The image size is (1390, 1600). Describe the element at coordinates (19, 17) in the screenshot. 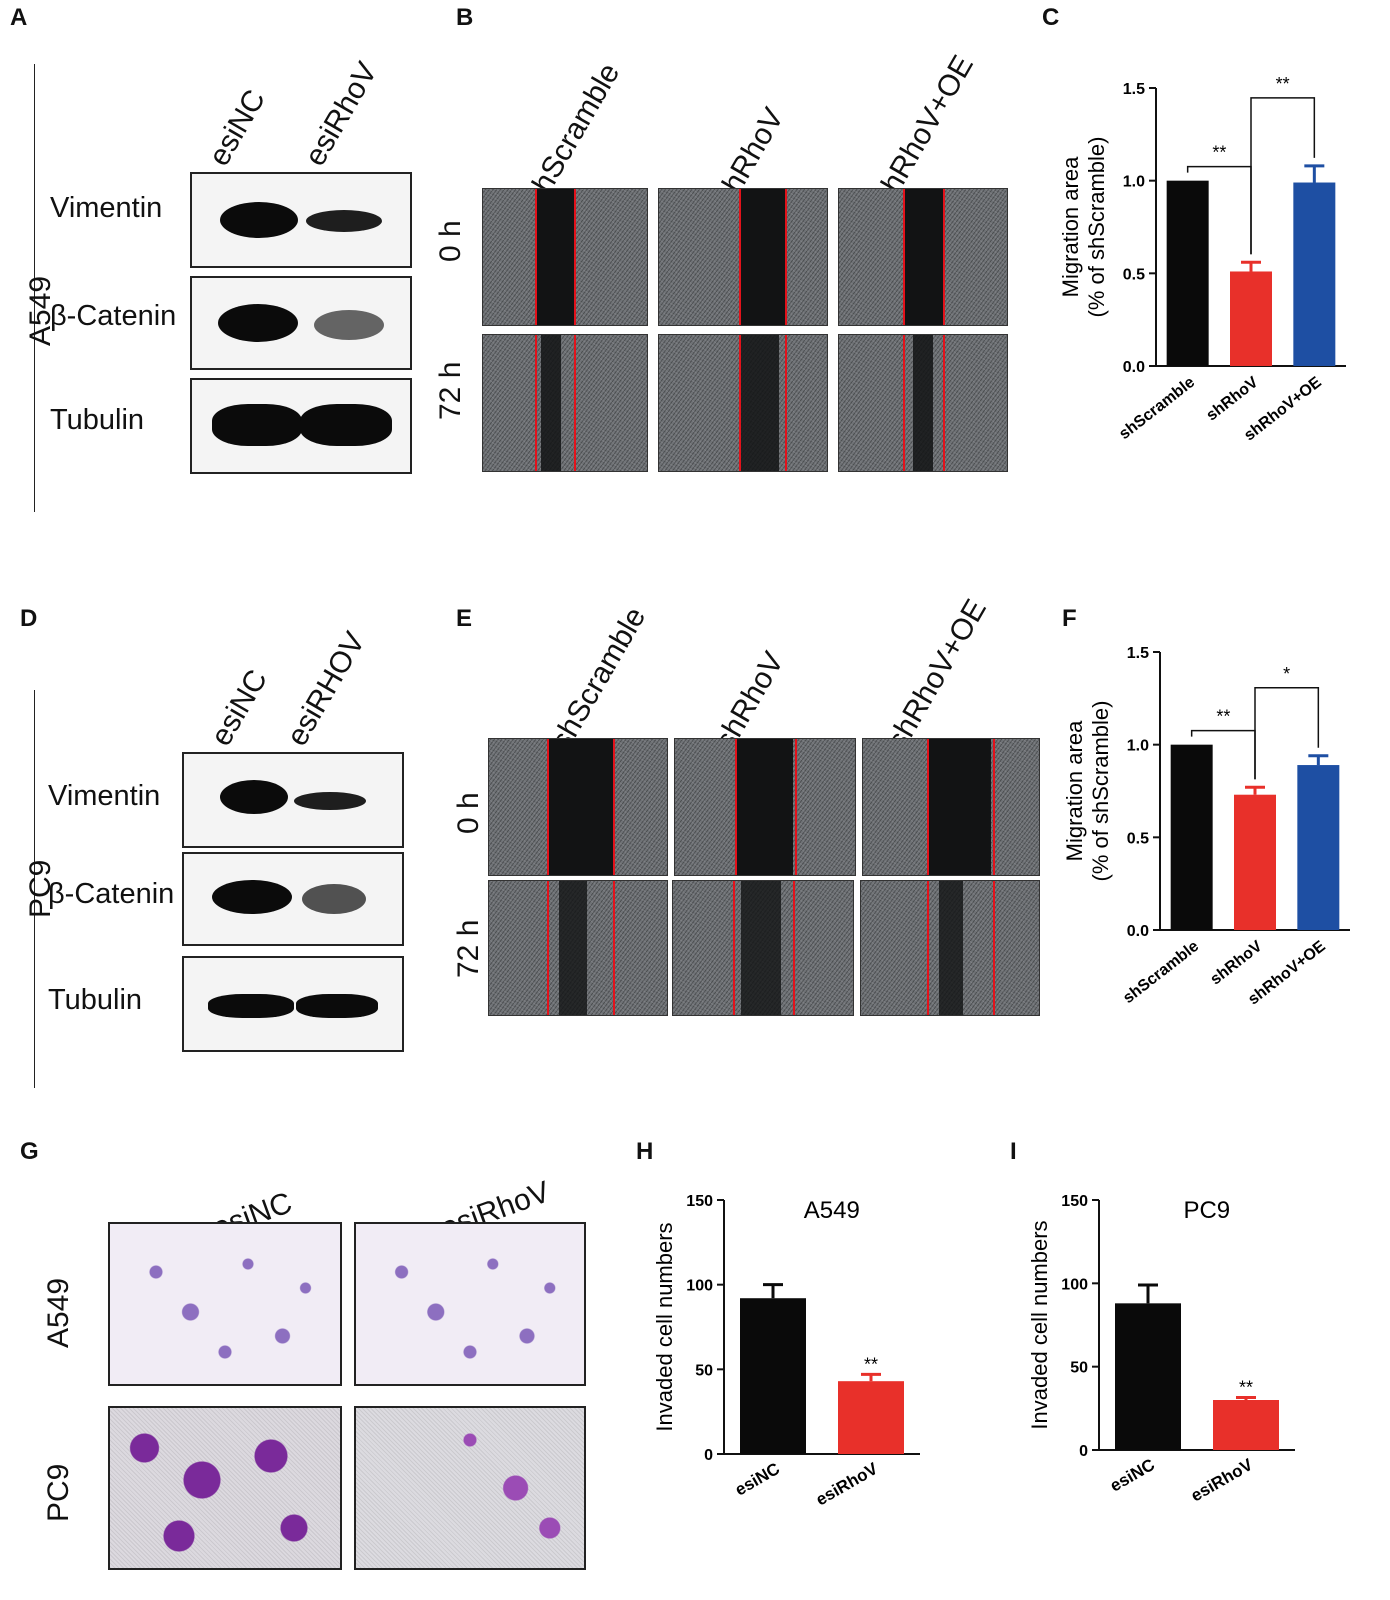

I see `panel-label-a: A` at that location.